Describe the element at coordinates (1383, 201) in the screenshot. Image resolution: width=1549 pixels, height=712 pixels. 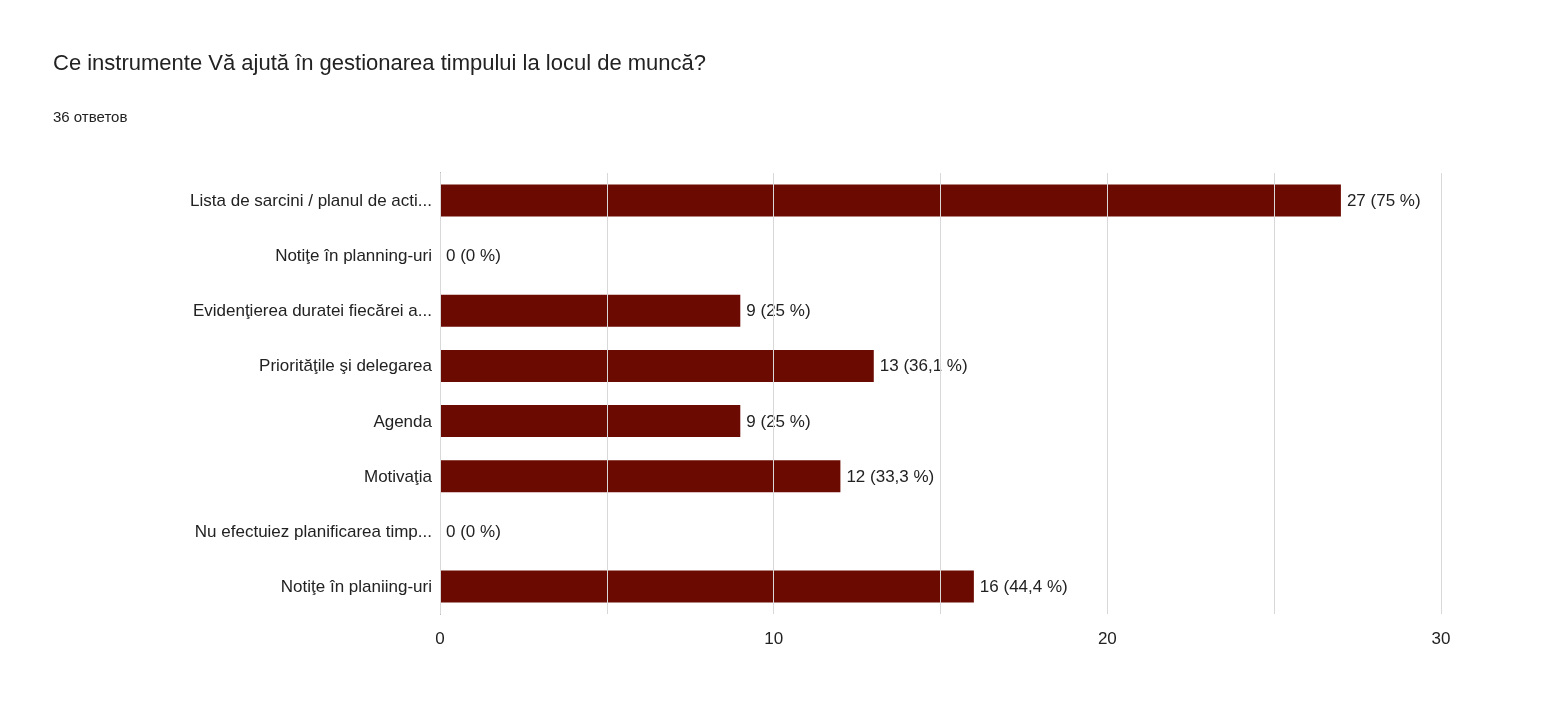
I see `data-label: 27 (75 %)` at that location.